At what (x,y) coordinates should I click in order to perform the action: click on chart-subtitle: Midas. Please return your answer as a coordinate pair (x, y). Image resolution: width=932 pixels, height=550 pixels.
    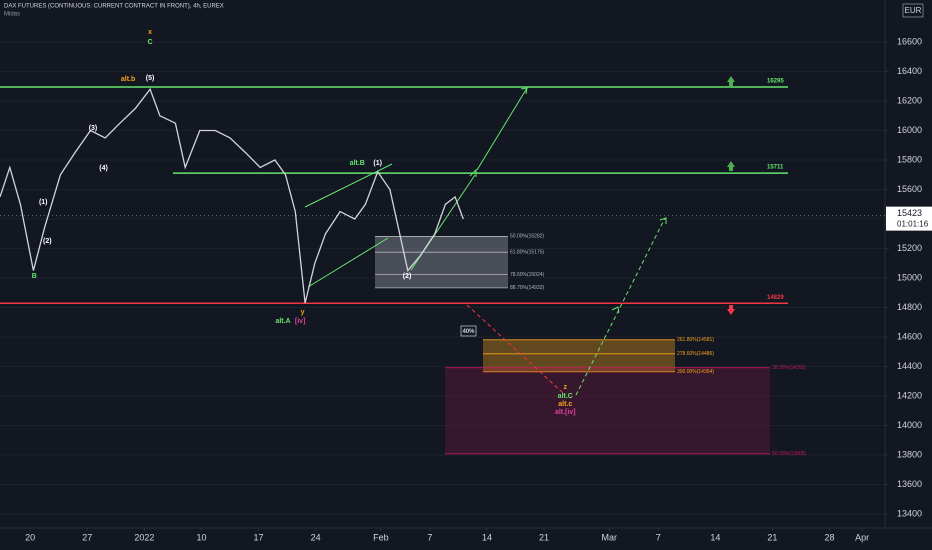
    Looking at the image, I should click on (12, 15).